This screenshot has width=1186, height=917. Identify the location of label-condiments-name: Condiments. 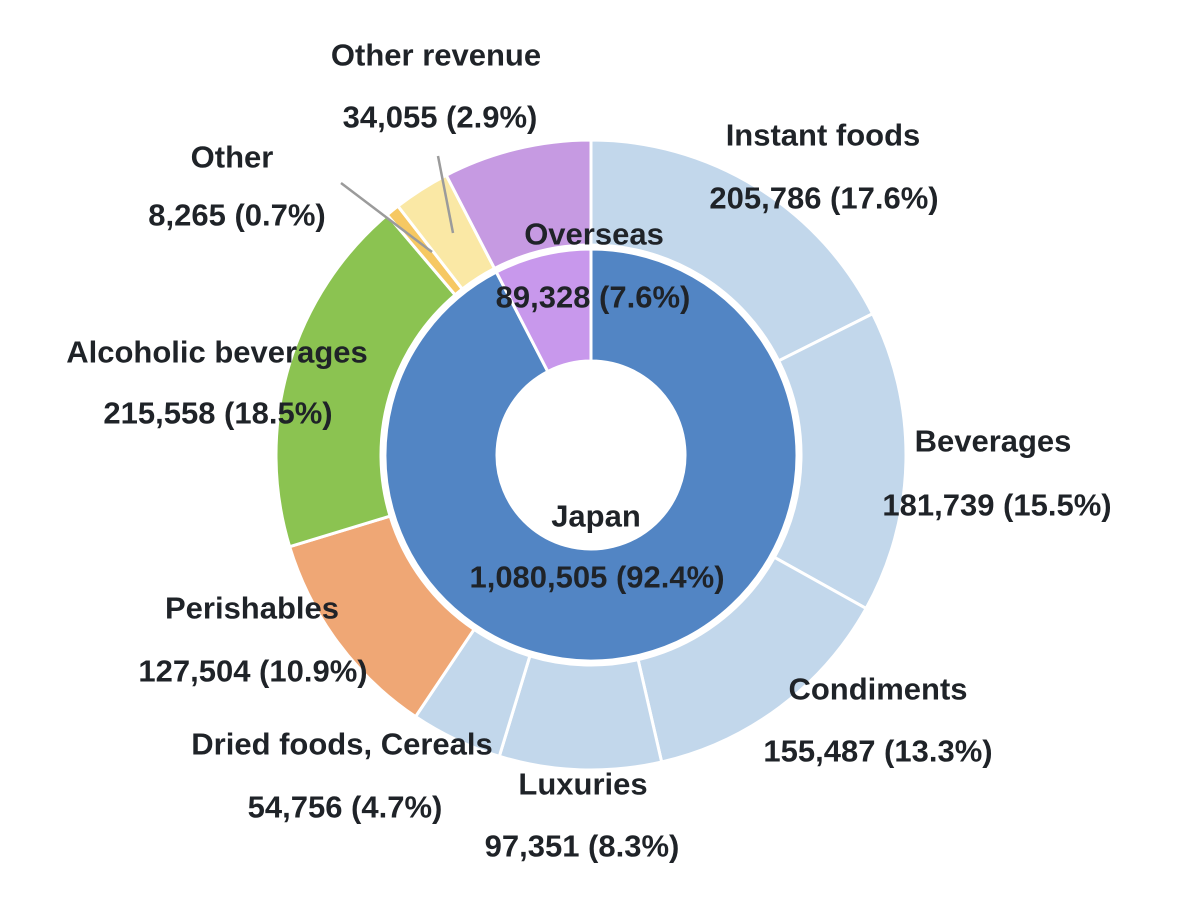
(878, 689).